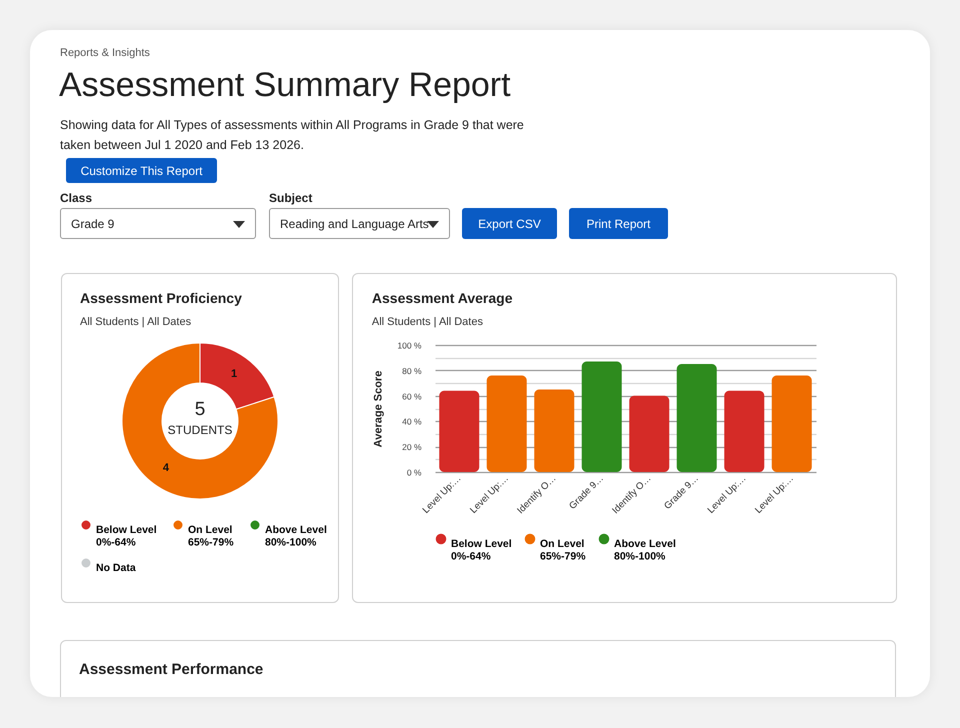 The height and width of the screenshot is (728, 960). I want to click on donut-slice, so click(200, 421).